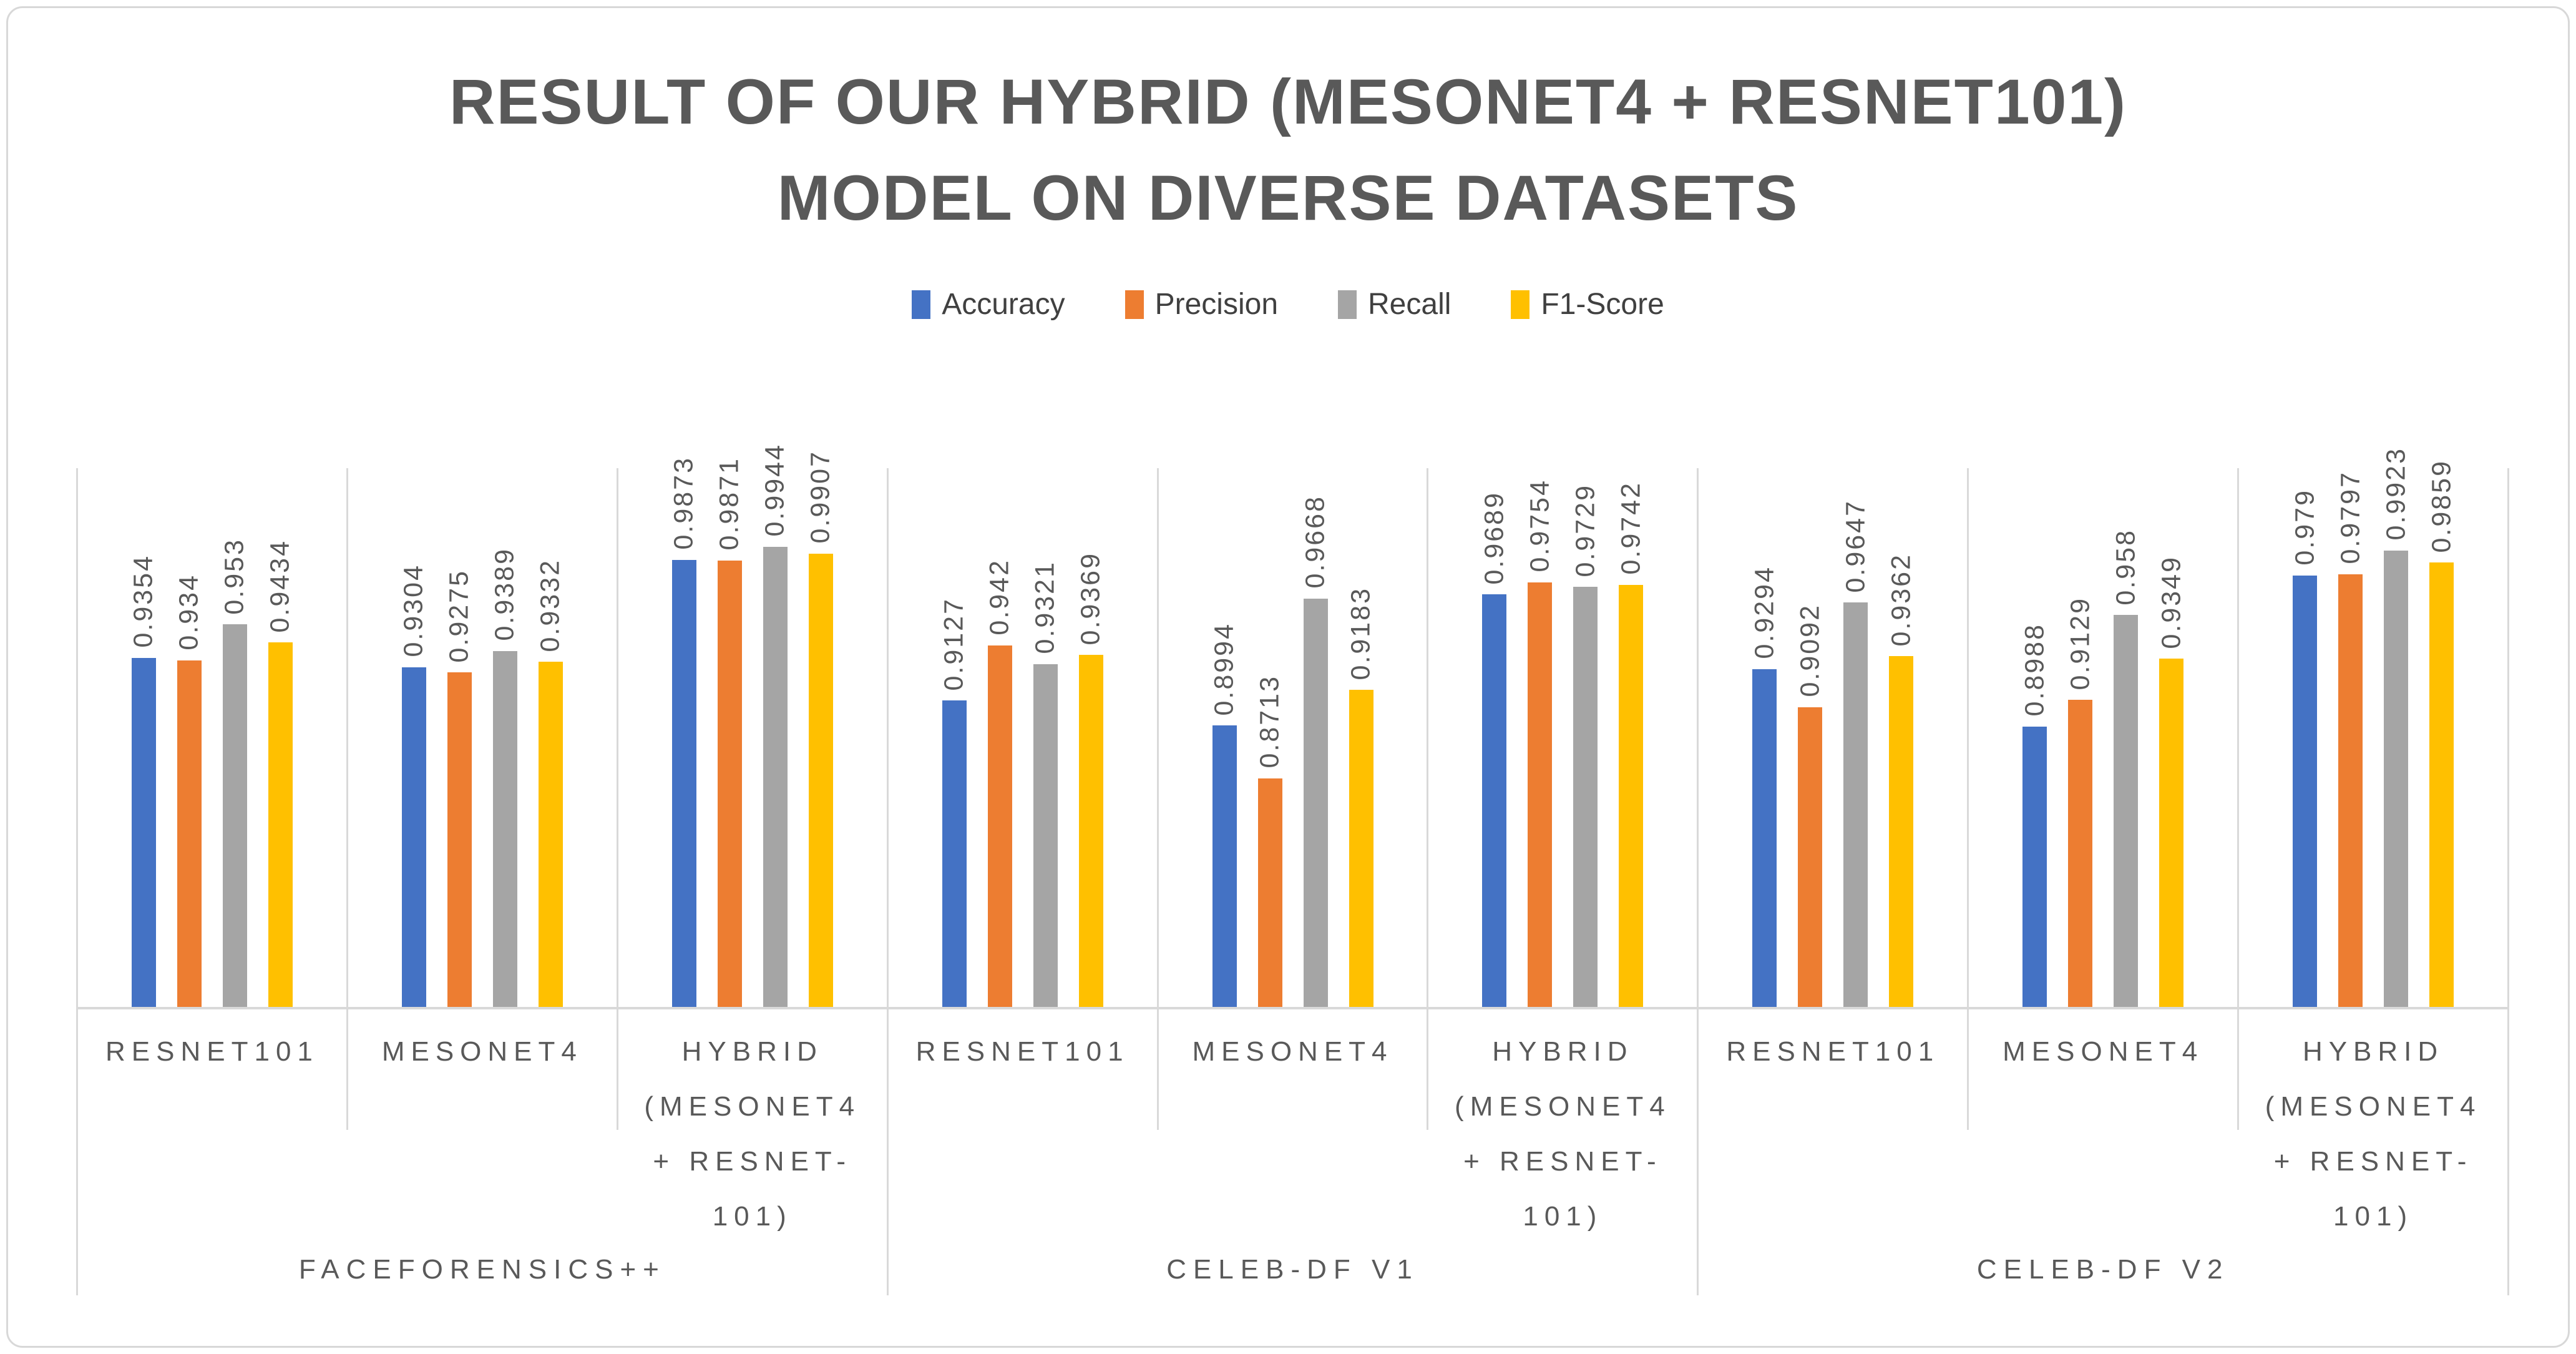  Describe the element at coordinates (1292, 1269) in the screenshot. I see `axis-dataset-label: CELEB-DF V1` at that location.